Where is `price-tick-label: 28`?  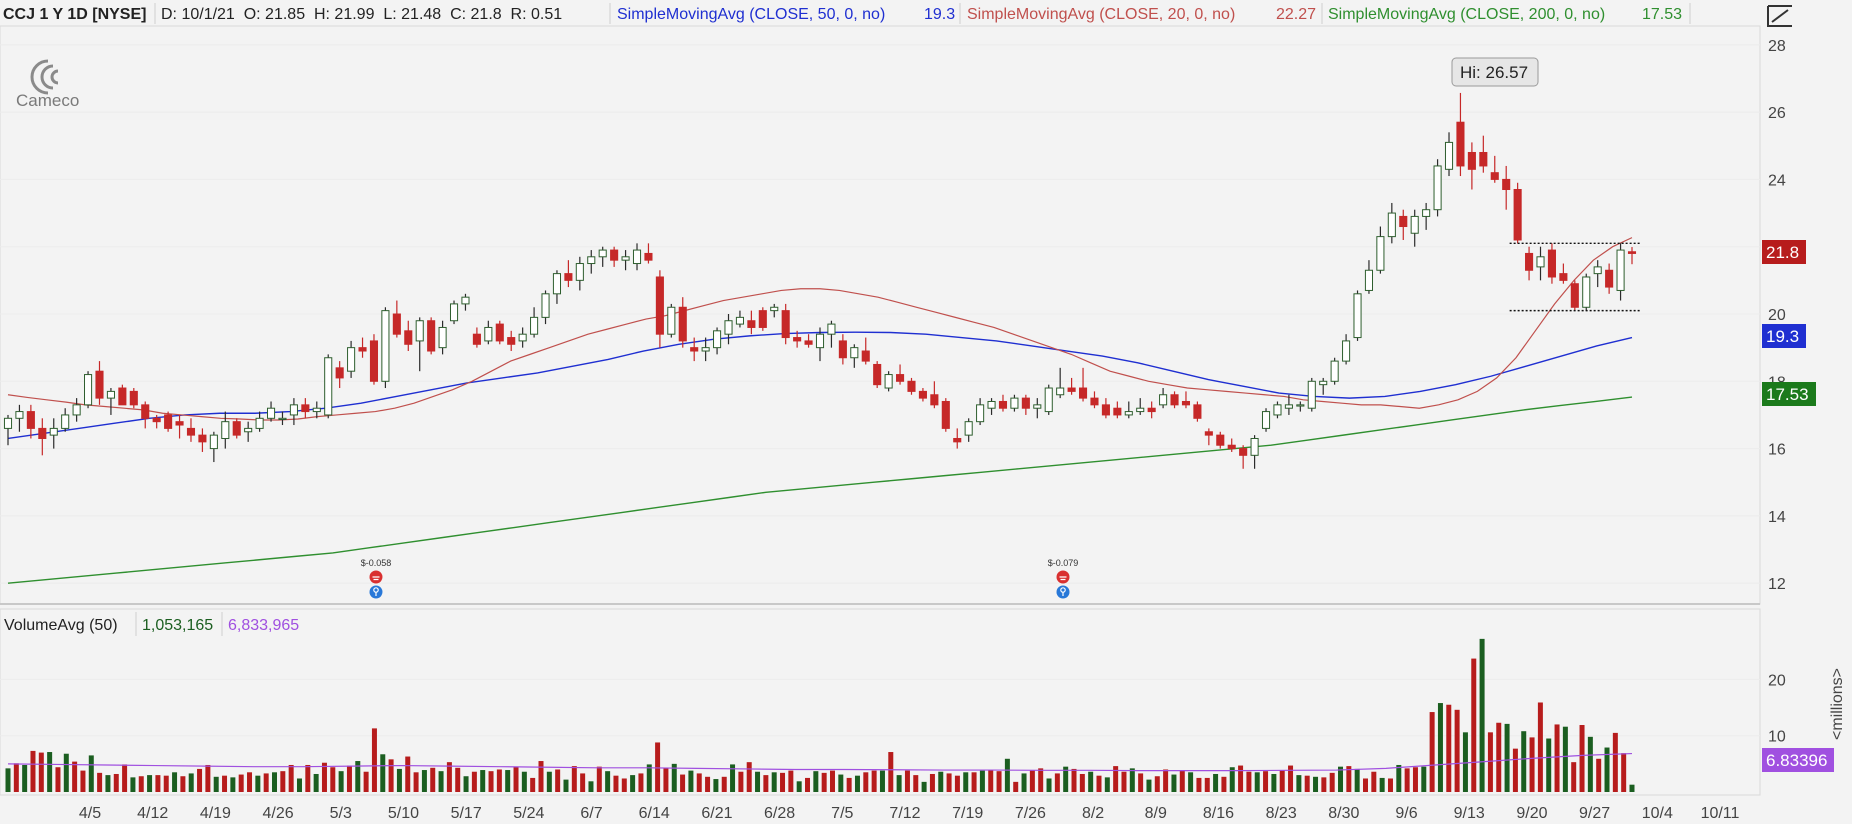 price-tick-label: 28 is located at coordinates (1777, 46).